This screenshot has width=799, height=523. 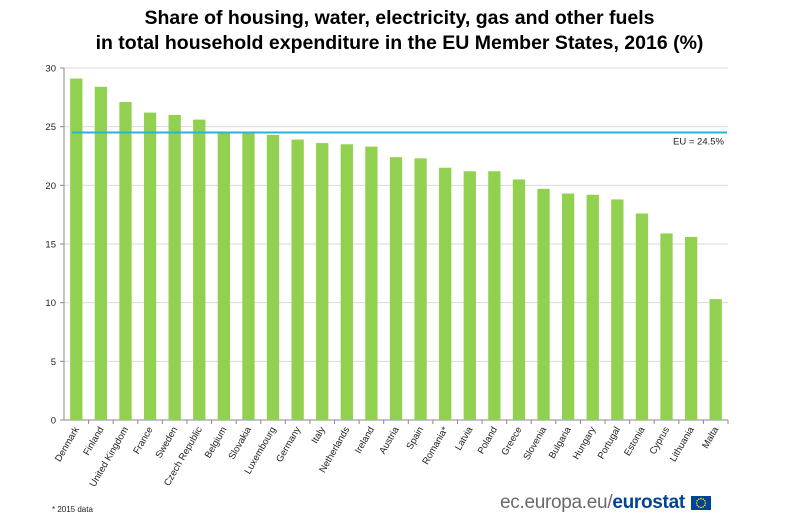 What do you see at coordinates (50, 303) in the screenshot?
I see `y-tick-label: 10` at bounding box center [50, 303].